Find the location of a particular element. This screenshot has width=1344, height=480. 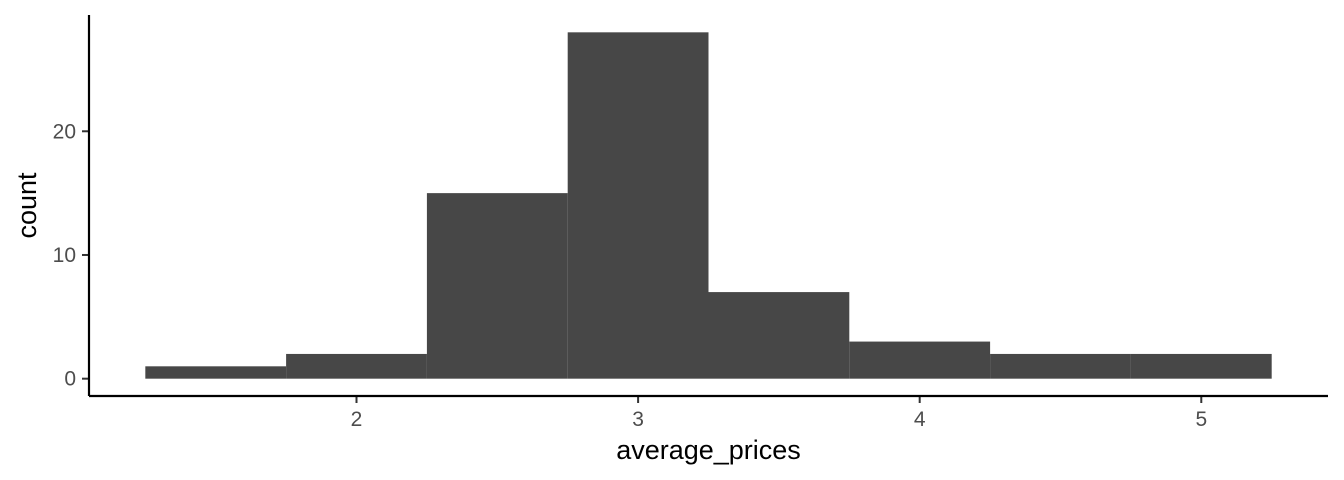

x-axis-ticks: 2 3 4 5 is located at coordinates (779, 413).